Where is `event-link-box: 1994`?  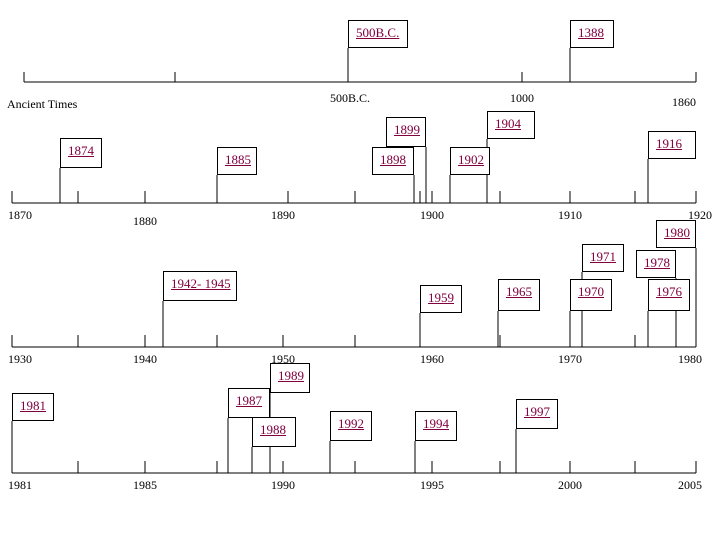
event-link-box: 1994 is located at coordinates (436, 426).